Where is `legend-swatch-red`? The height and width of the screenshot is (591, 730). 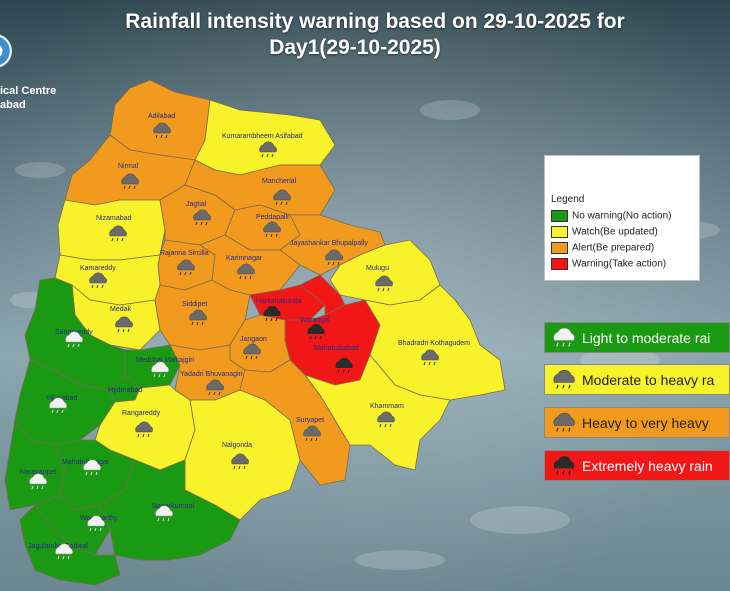
legend-swatch-red is located at coordinates (559, 264).